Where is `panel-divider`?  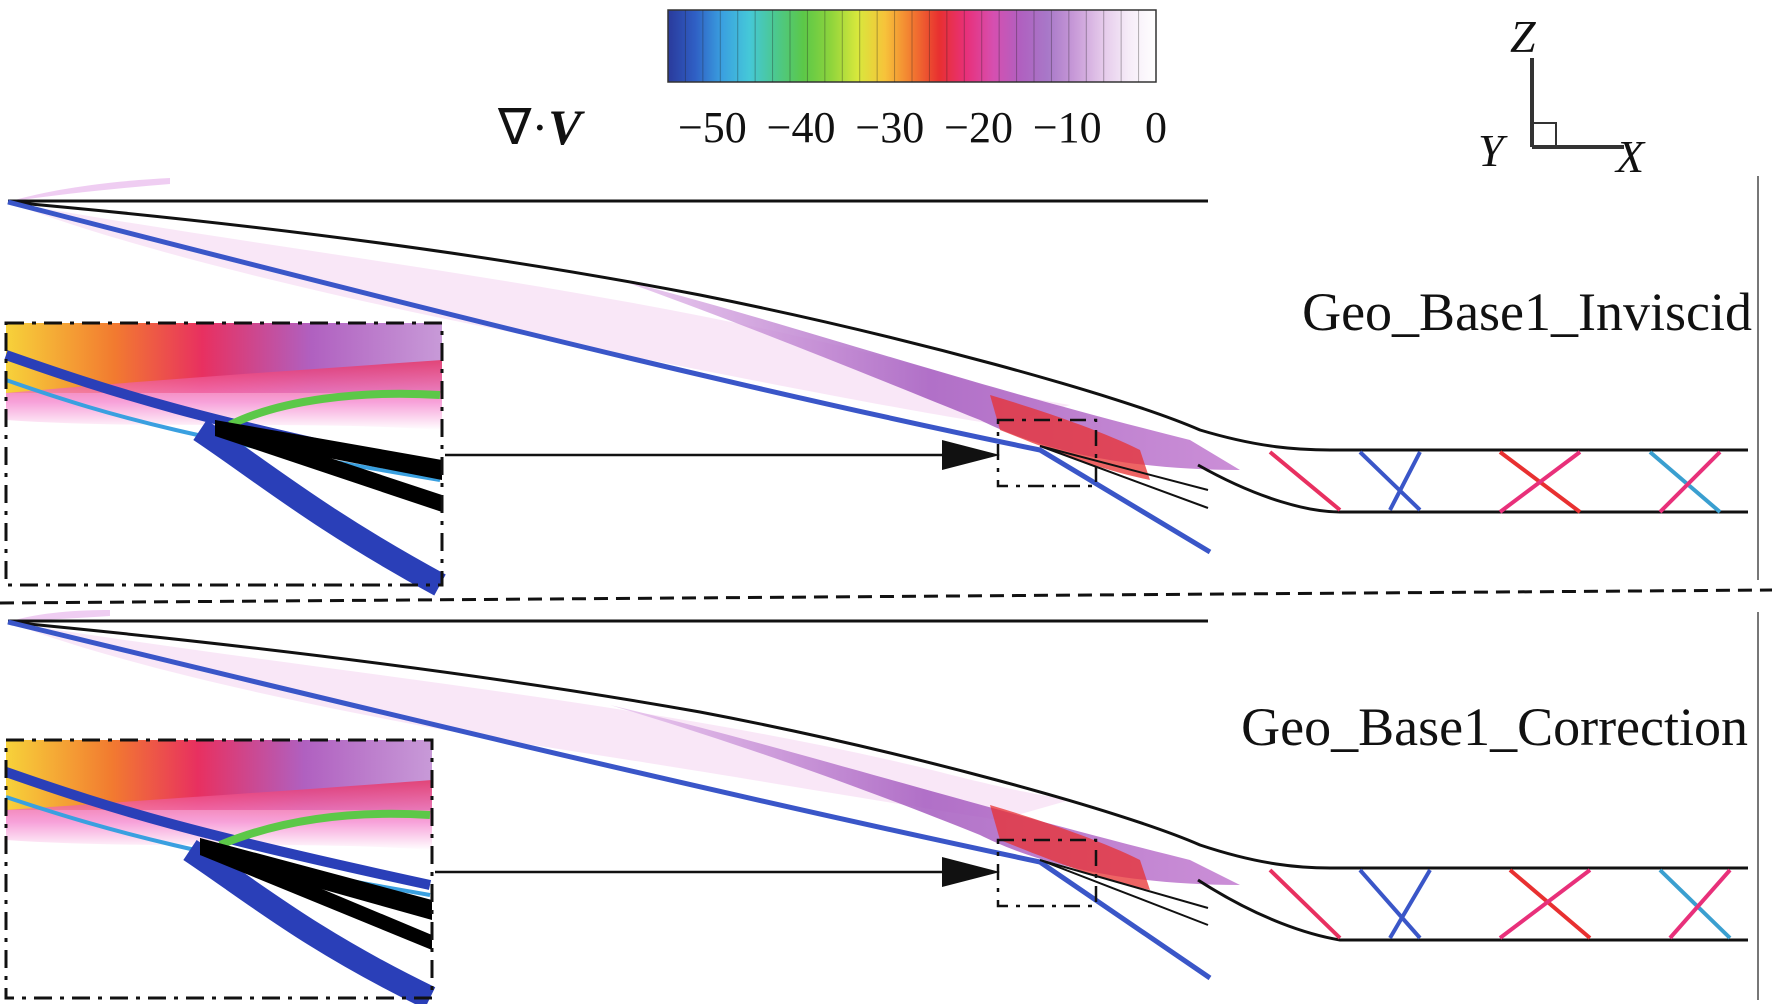
panel-divider is located at coordinates (886, 596).